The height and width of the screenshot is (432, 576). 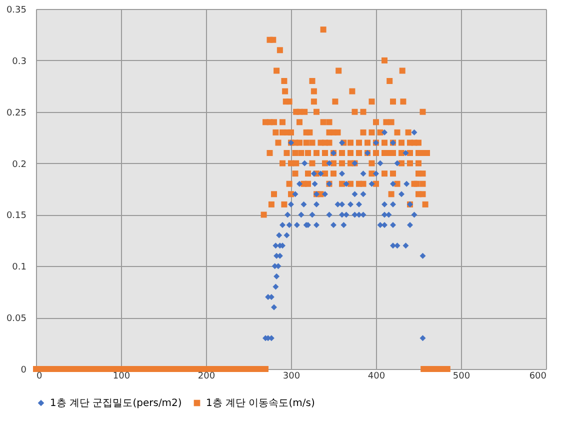 What do you see at coordinates (19, 61) in the screenshot?
I see `y-tick-label: 0.3` at bounding box center [19, 61].